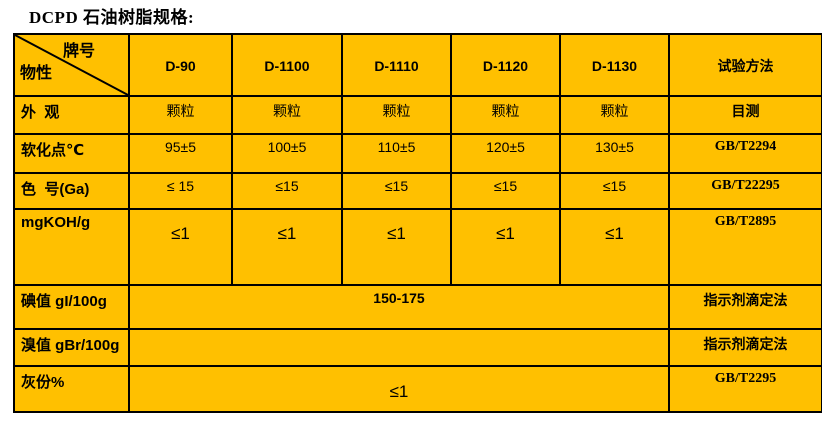 The height and width of the screenshot is (430, 822). Describe the element at coordinates (505, 65) in the screenshot. I see `column-header-d1120: D-1120` at that location.